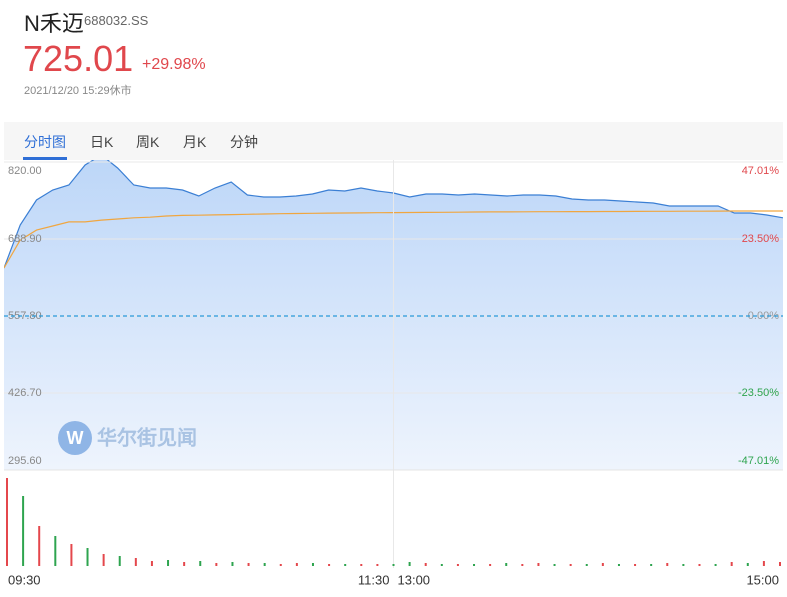 This screenshot has height=597, width=787. What do you see at coordinates (244, 142) in the screenshot?
I see `tab: 分钟` at bounding box center [244, 142].